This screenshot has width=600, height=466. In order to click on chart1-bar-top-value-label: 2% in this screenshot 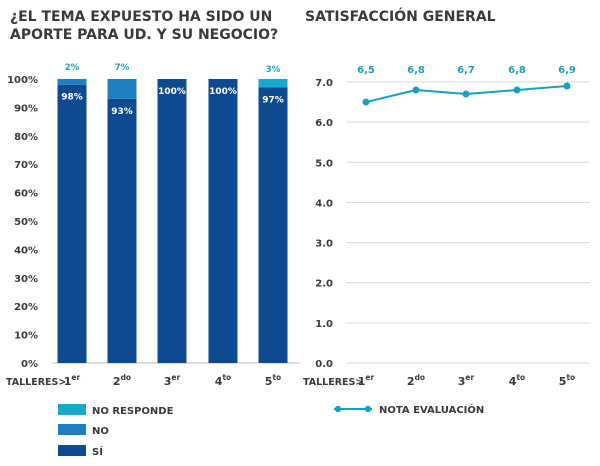, I will do `click(72, 68)`.